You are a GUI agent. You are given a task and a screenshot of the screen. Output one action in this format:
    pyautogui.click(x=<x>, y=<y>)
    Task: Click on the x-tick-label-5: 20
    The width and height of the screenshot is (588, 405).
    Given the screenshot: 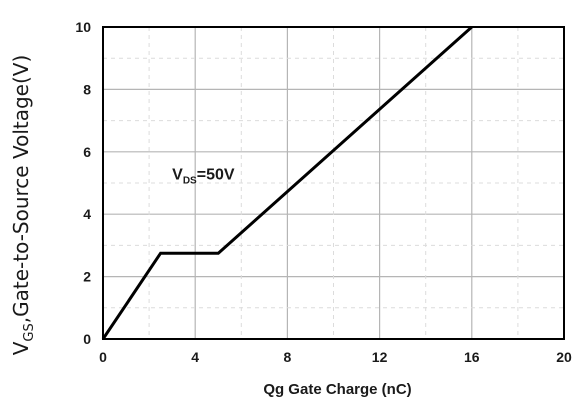 What is the action you would take?
    pyautogui.click(x=564, y=357)
    